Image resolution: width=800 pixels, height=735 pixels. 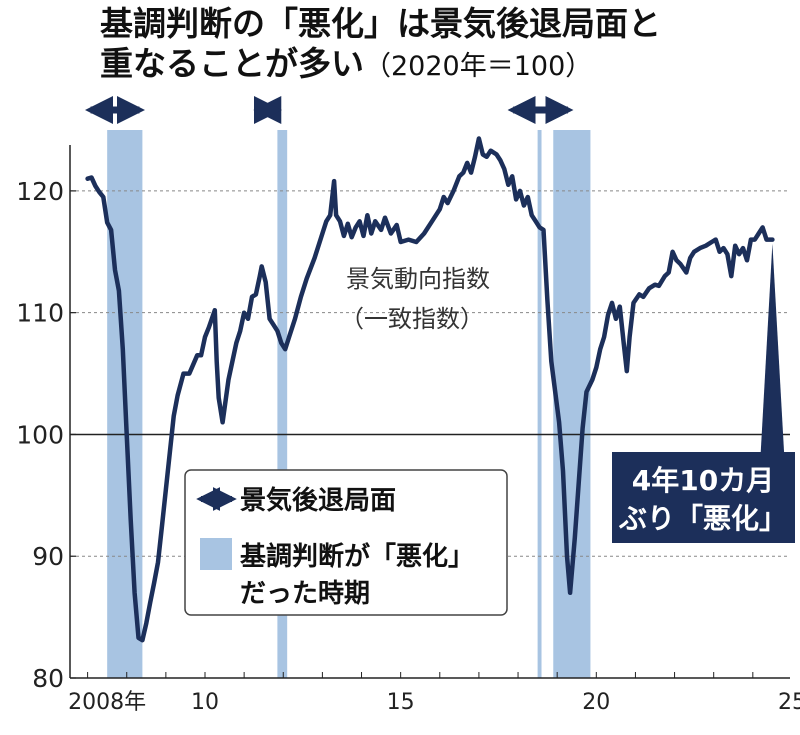 I want to click on y-tick-label: 90, so click(x=48, y=556).